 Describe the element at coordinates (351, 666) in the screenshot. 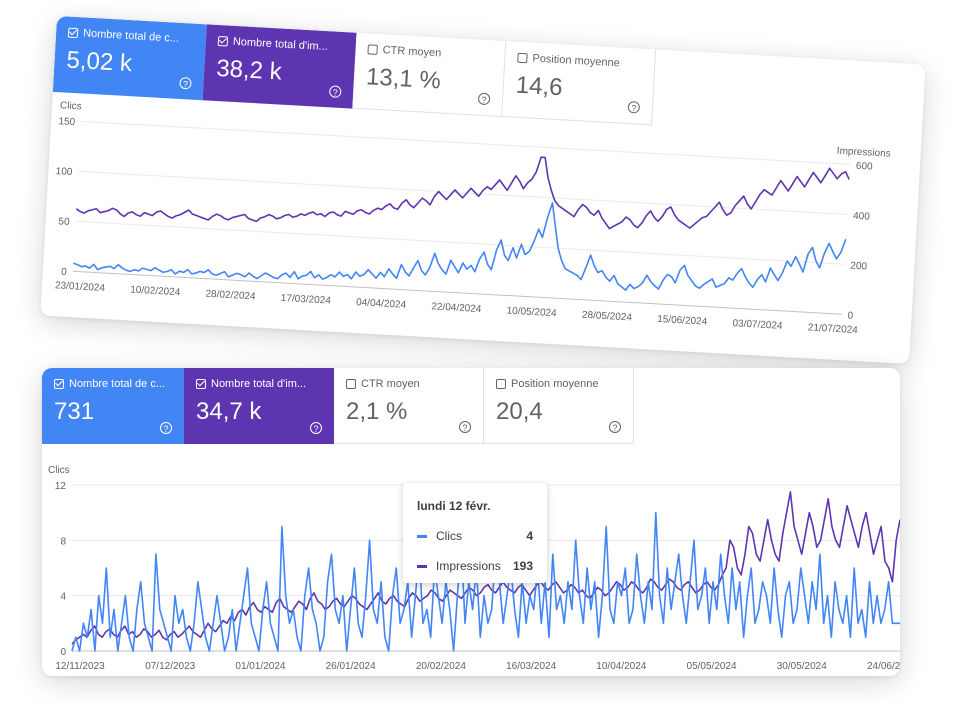

I see `x-tick-label: 26/01/2024` at that location.